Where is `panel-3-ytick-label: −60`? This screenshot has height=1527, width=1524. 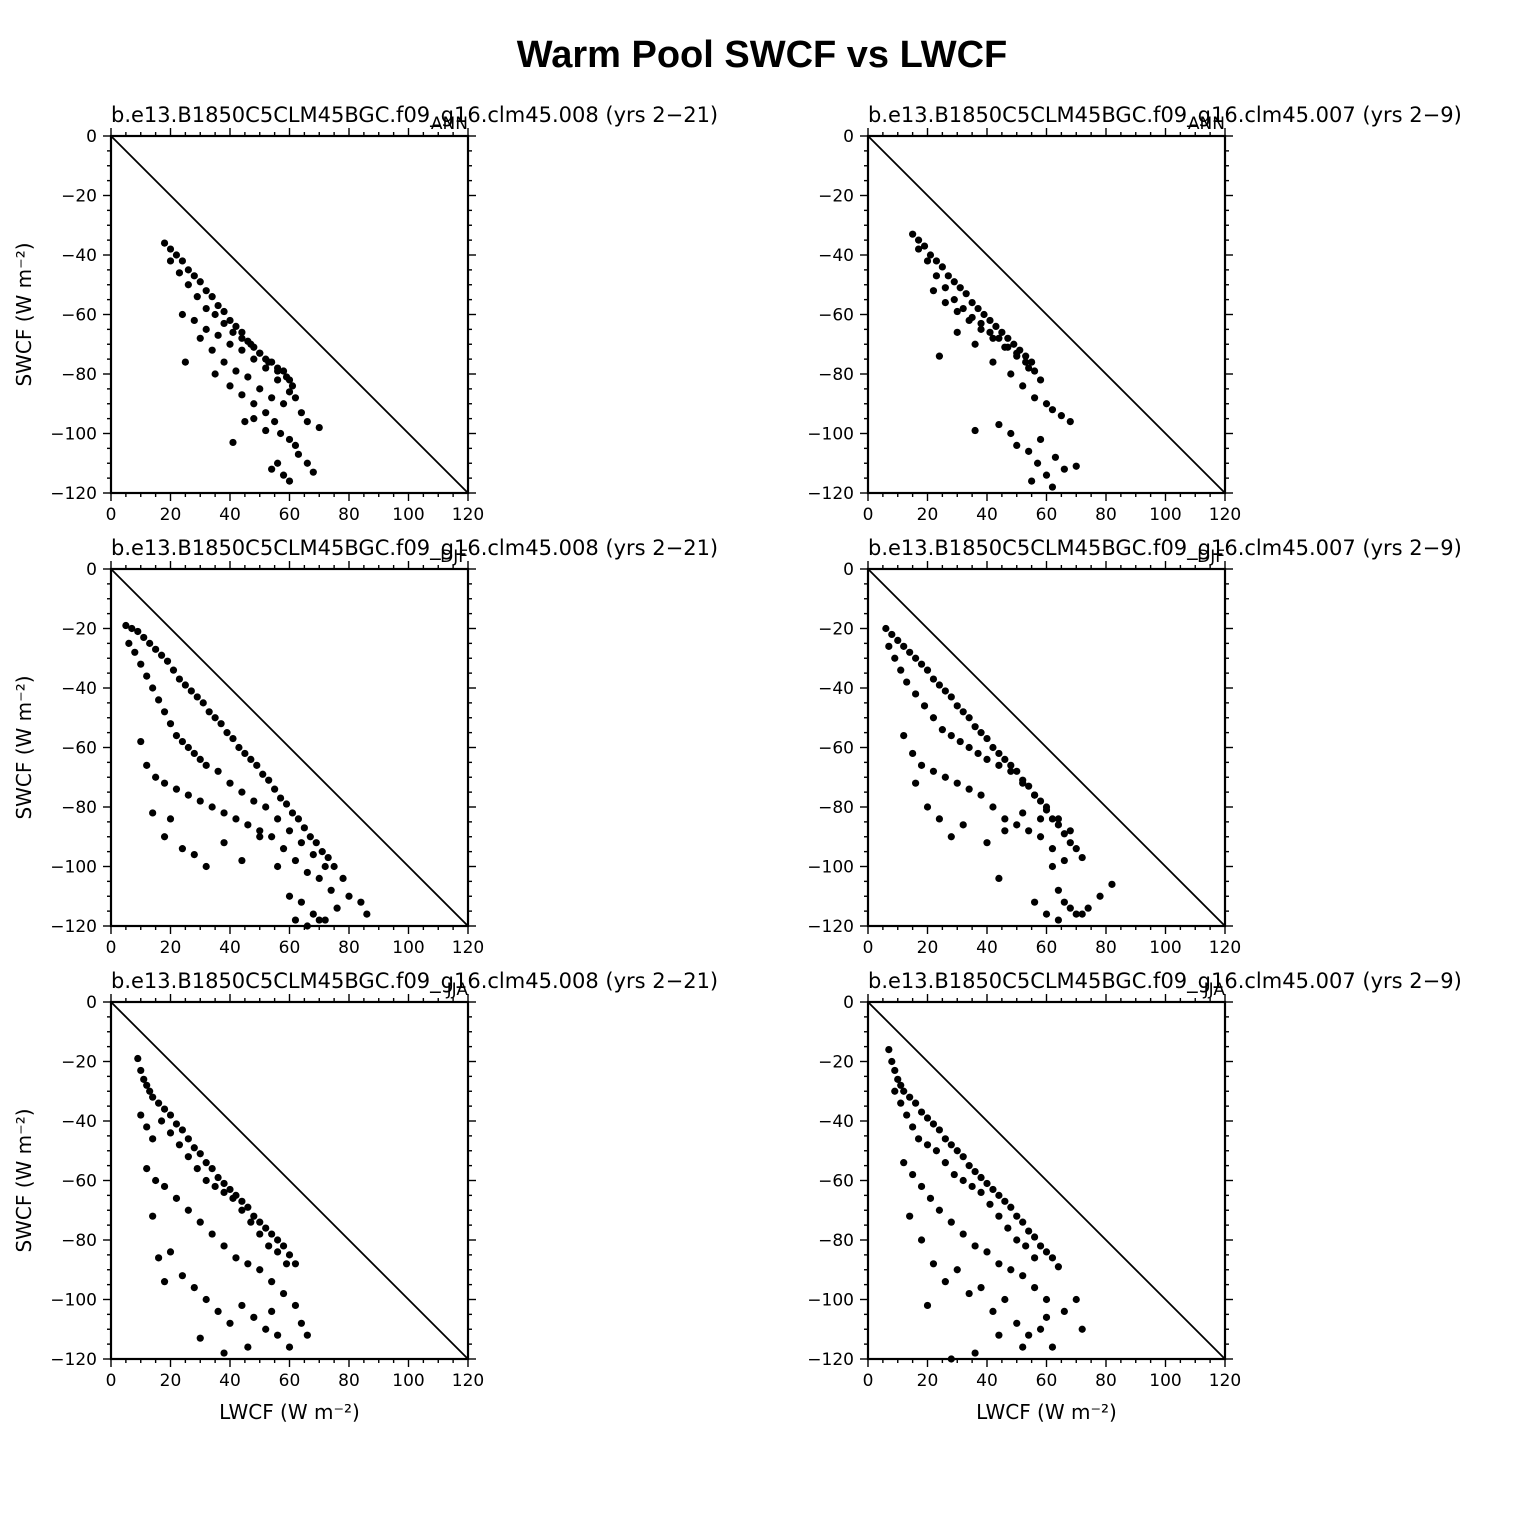 panel-3-ytick-label: −60 is located at coordinates (79, 749).